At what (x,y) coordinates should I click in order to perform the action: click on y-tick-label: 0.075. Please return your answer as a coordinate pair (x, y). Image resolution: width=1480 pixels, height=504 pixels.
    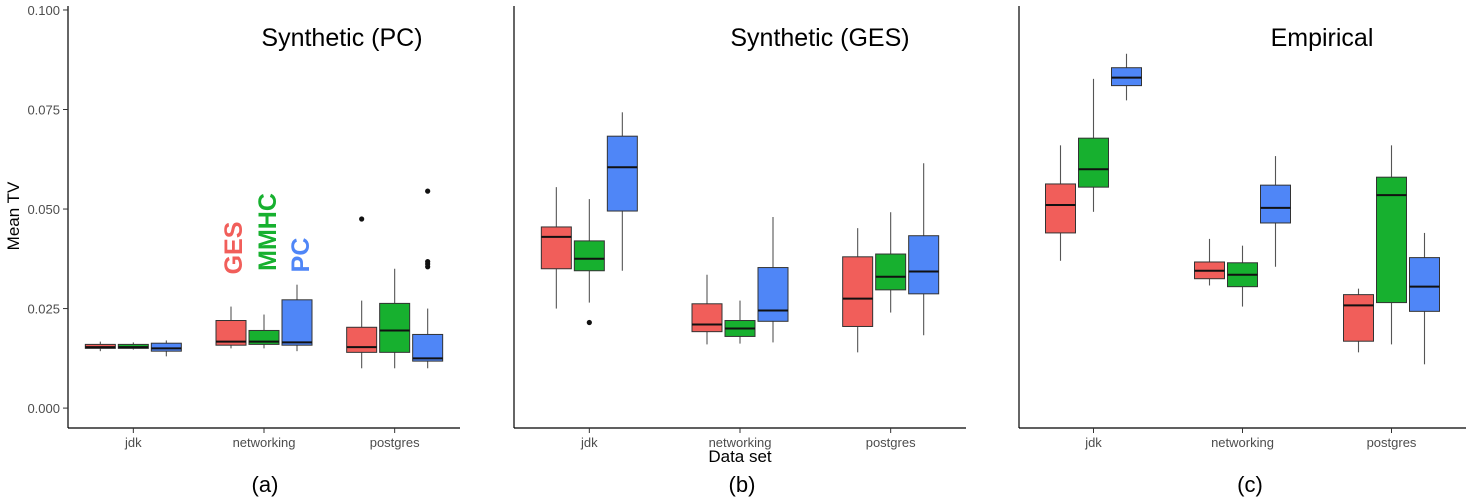
    Looking at the image, I should click on (43, 110).